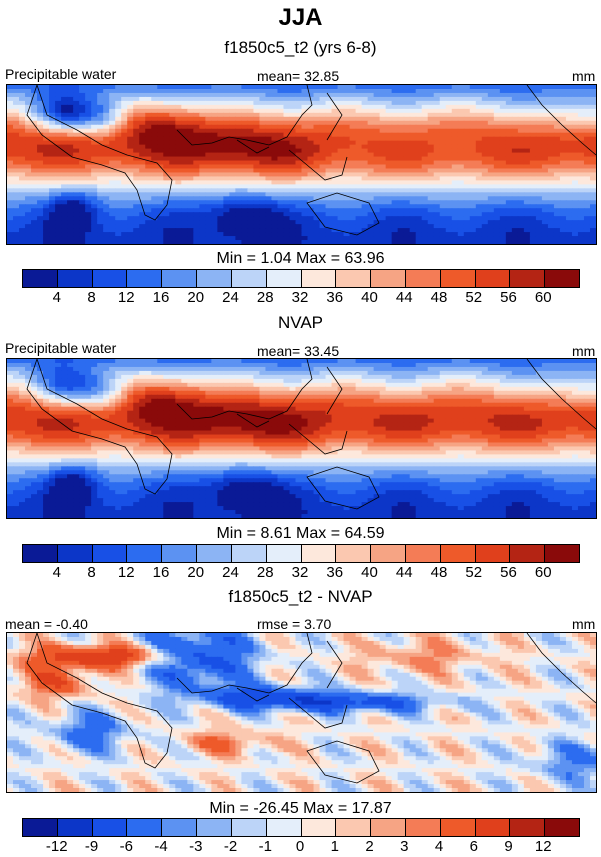 This screenshot has height=857, width=601. Describe the element at coordinates (126, 846) in the screenshot. I see `colorbar-tick-label: -6` at that location.